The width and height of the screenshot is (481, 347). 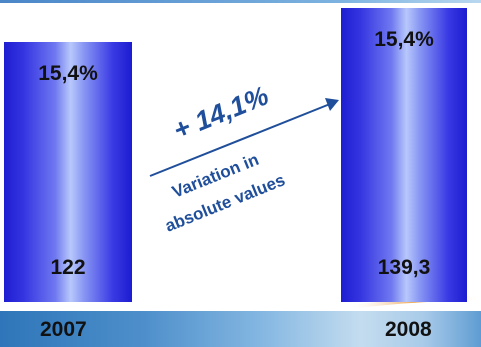 What do you see at coordinates (68, 267) in the screenshot?
I see `bar-2007-value-label: 122` at bounding box center [68, 267].